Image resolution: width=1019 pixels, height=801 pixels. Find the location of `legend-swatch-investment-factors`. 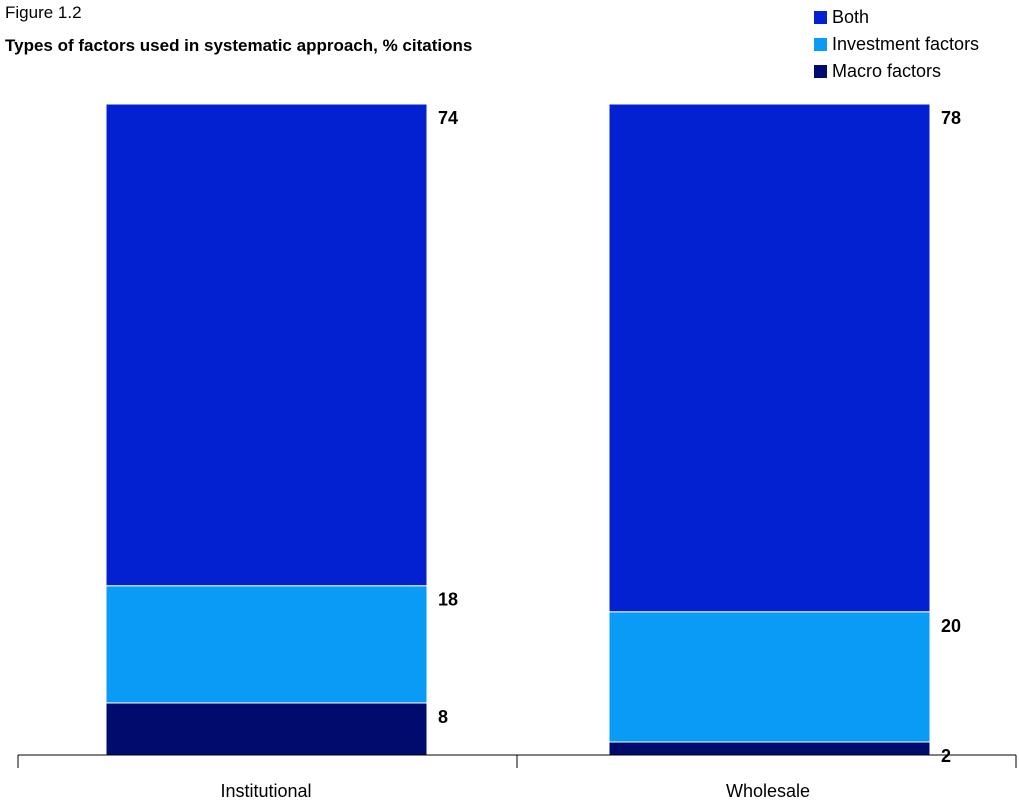

legend-swatch-investment-factors is located at coordinates (820, 44).